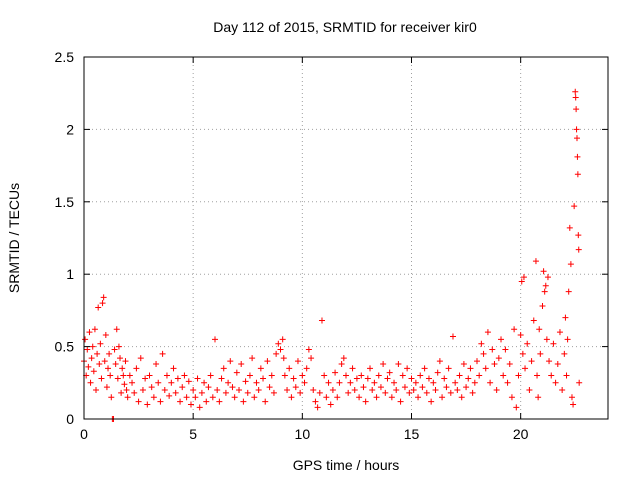  What do you see at coordinates (84, 434) in the screenshot?
I see `x-tick-label: 0` at bounding box center [84, 434].